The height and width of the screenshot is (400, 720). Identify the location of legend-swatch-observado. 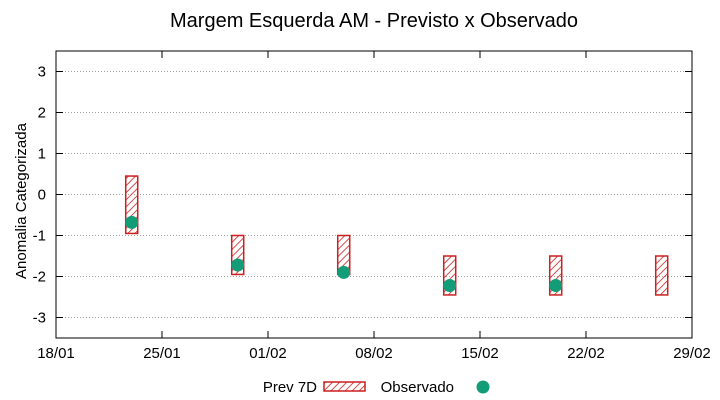
(483, 387).